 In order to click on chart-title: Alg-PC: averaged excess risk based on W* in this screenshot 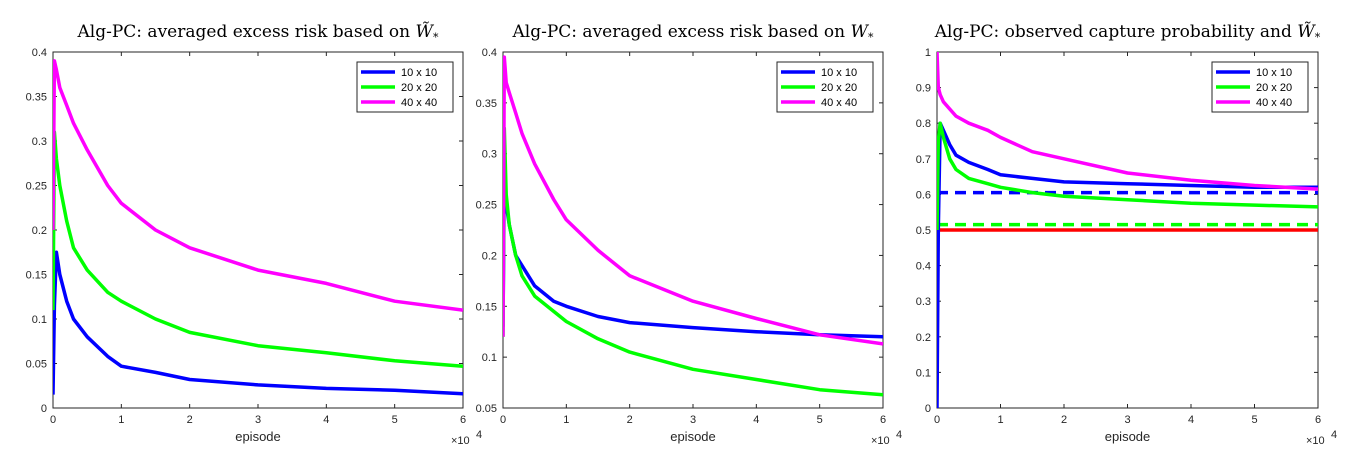, I will do `click(693, 33)`.